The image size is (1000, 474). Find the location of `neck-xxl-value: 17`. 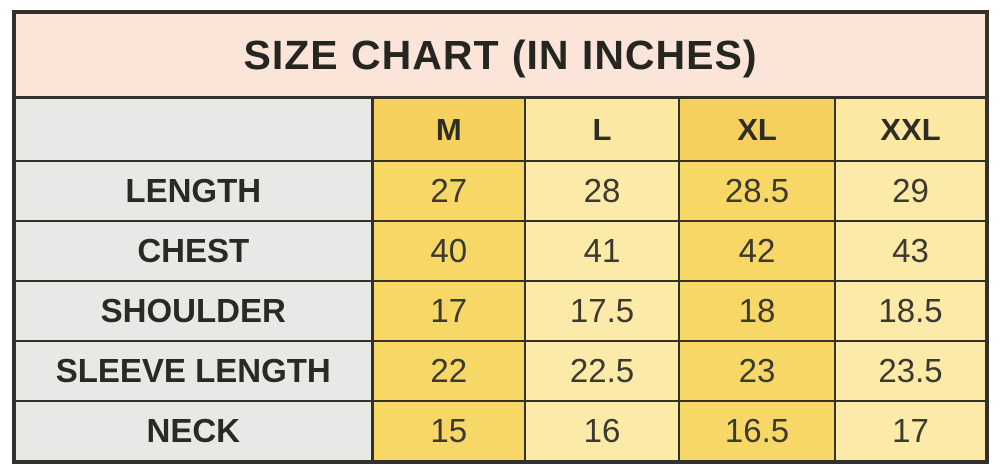

neck-xxl-value: 17 is located at coordinates (911, 431).